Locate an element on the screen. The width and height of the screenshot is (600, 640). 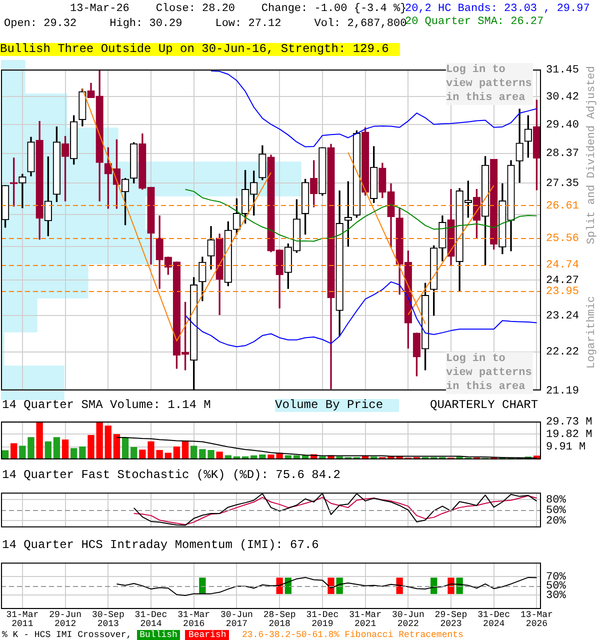
y-tick-label: 50% is located at coordinates (556, 510).